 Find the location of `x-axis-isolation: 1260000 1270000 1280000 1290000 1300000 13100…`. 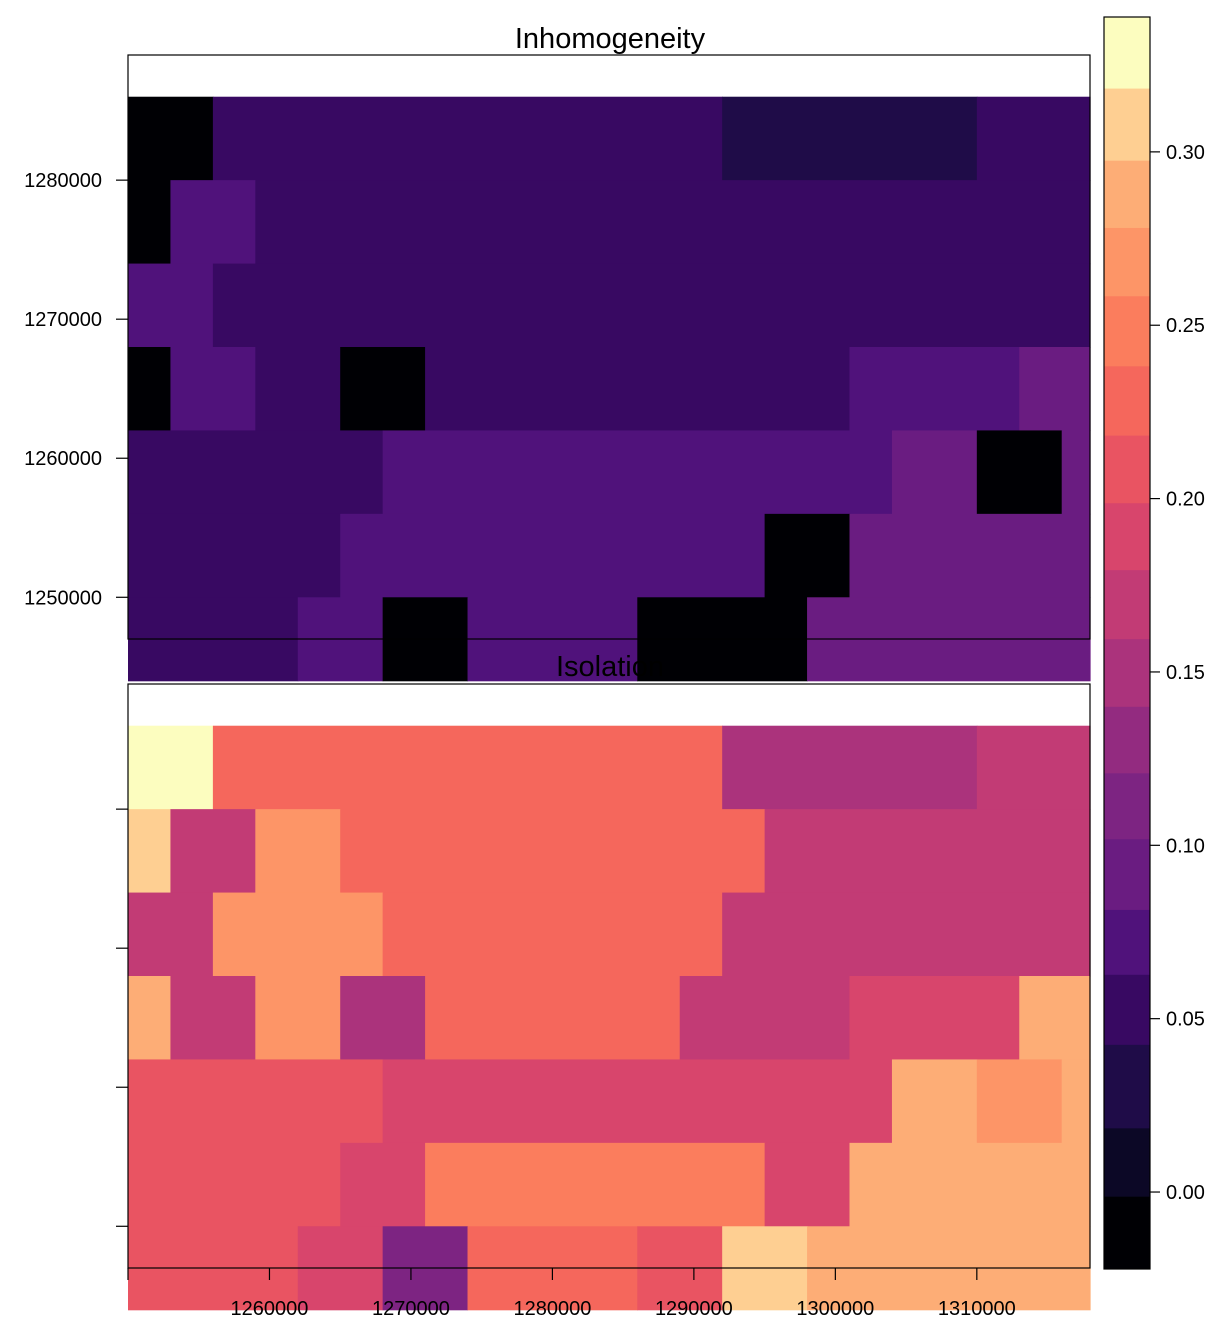

x-axis-isolation: 1260000 1270000 1280000 1290000 1300000 13100… is located at coordinates (571, 1293).